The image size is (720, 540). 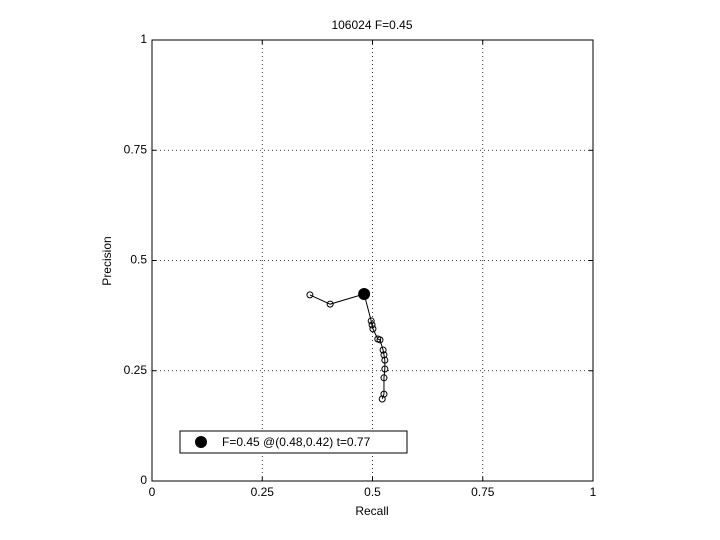 I want to click on y-tick-label: 0.75, so click(x=136, y=149).